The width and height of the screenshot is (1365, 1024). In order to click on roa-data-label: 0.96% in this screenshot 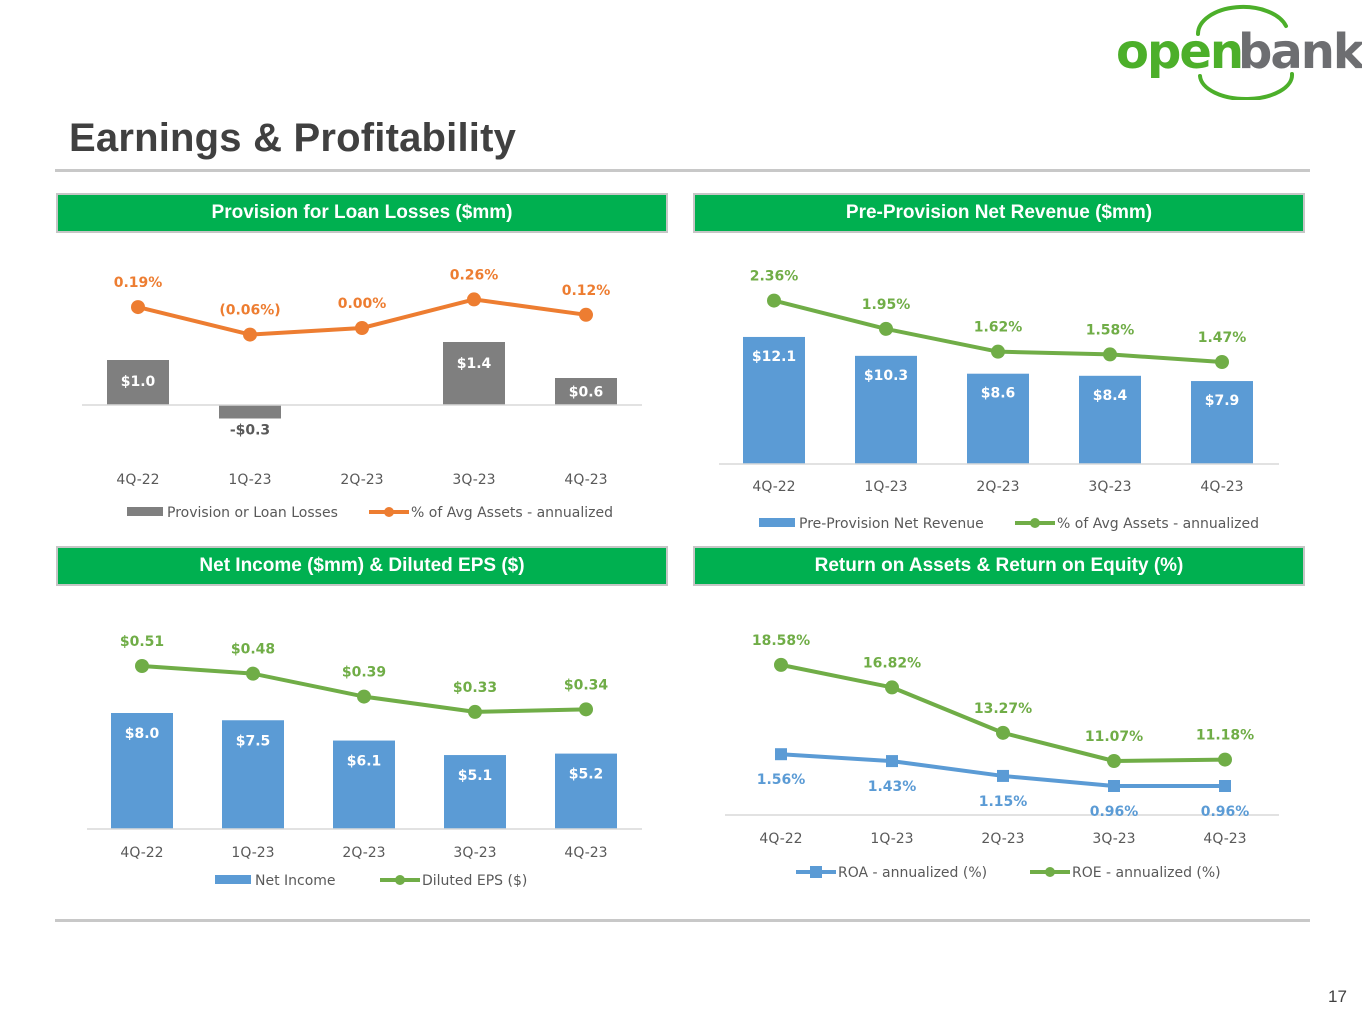, I will do `click(1225, 812)`.